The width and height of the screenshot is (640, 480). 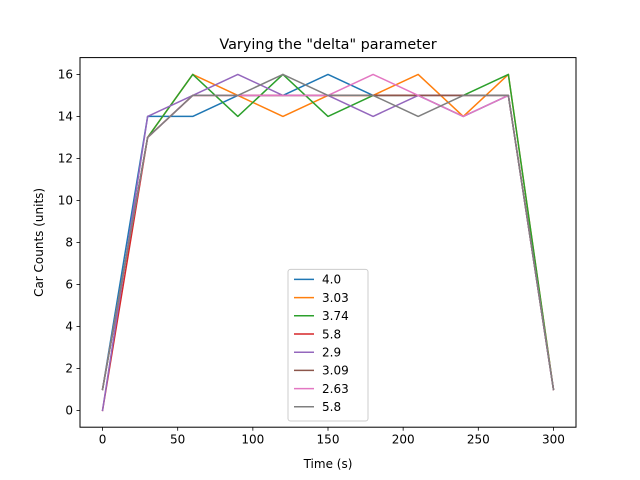 I want to click on y-tick-label: 4, so click(x=69, y=327).